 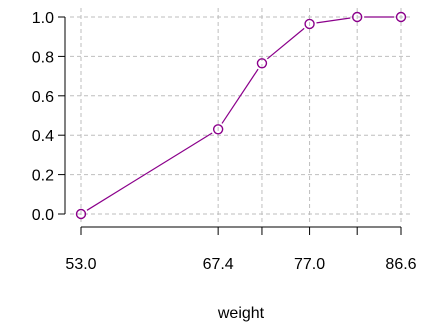 What do you see at coordinates (43, 136) in the screenshot?
I see `y-tick-label: 0.4` at bounding box center [43, 136].